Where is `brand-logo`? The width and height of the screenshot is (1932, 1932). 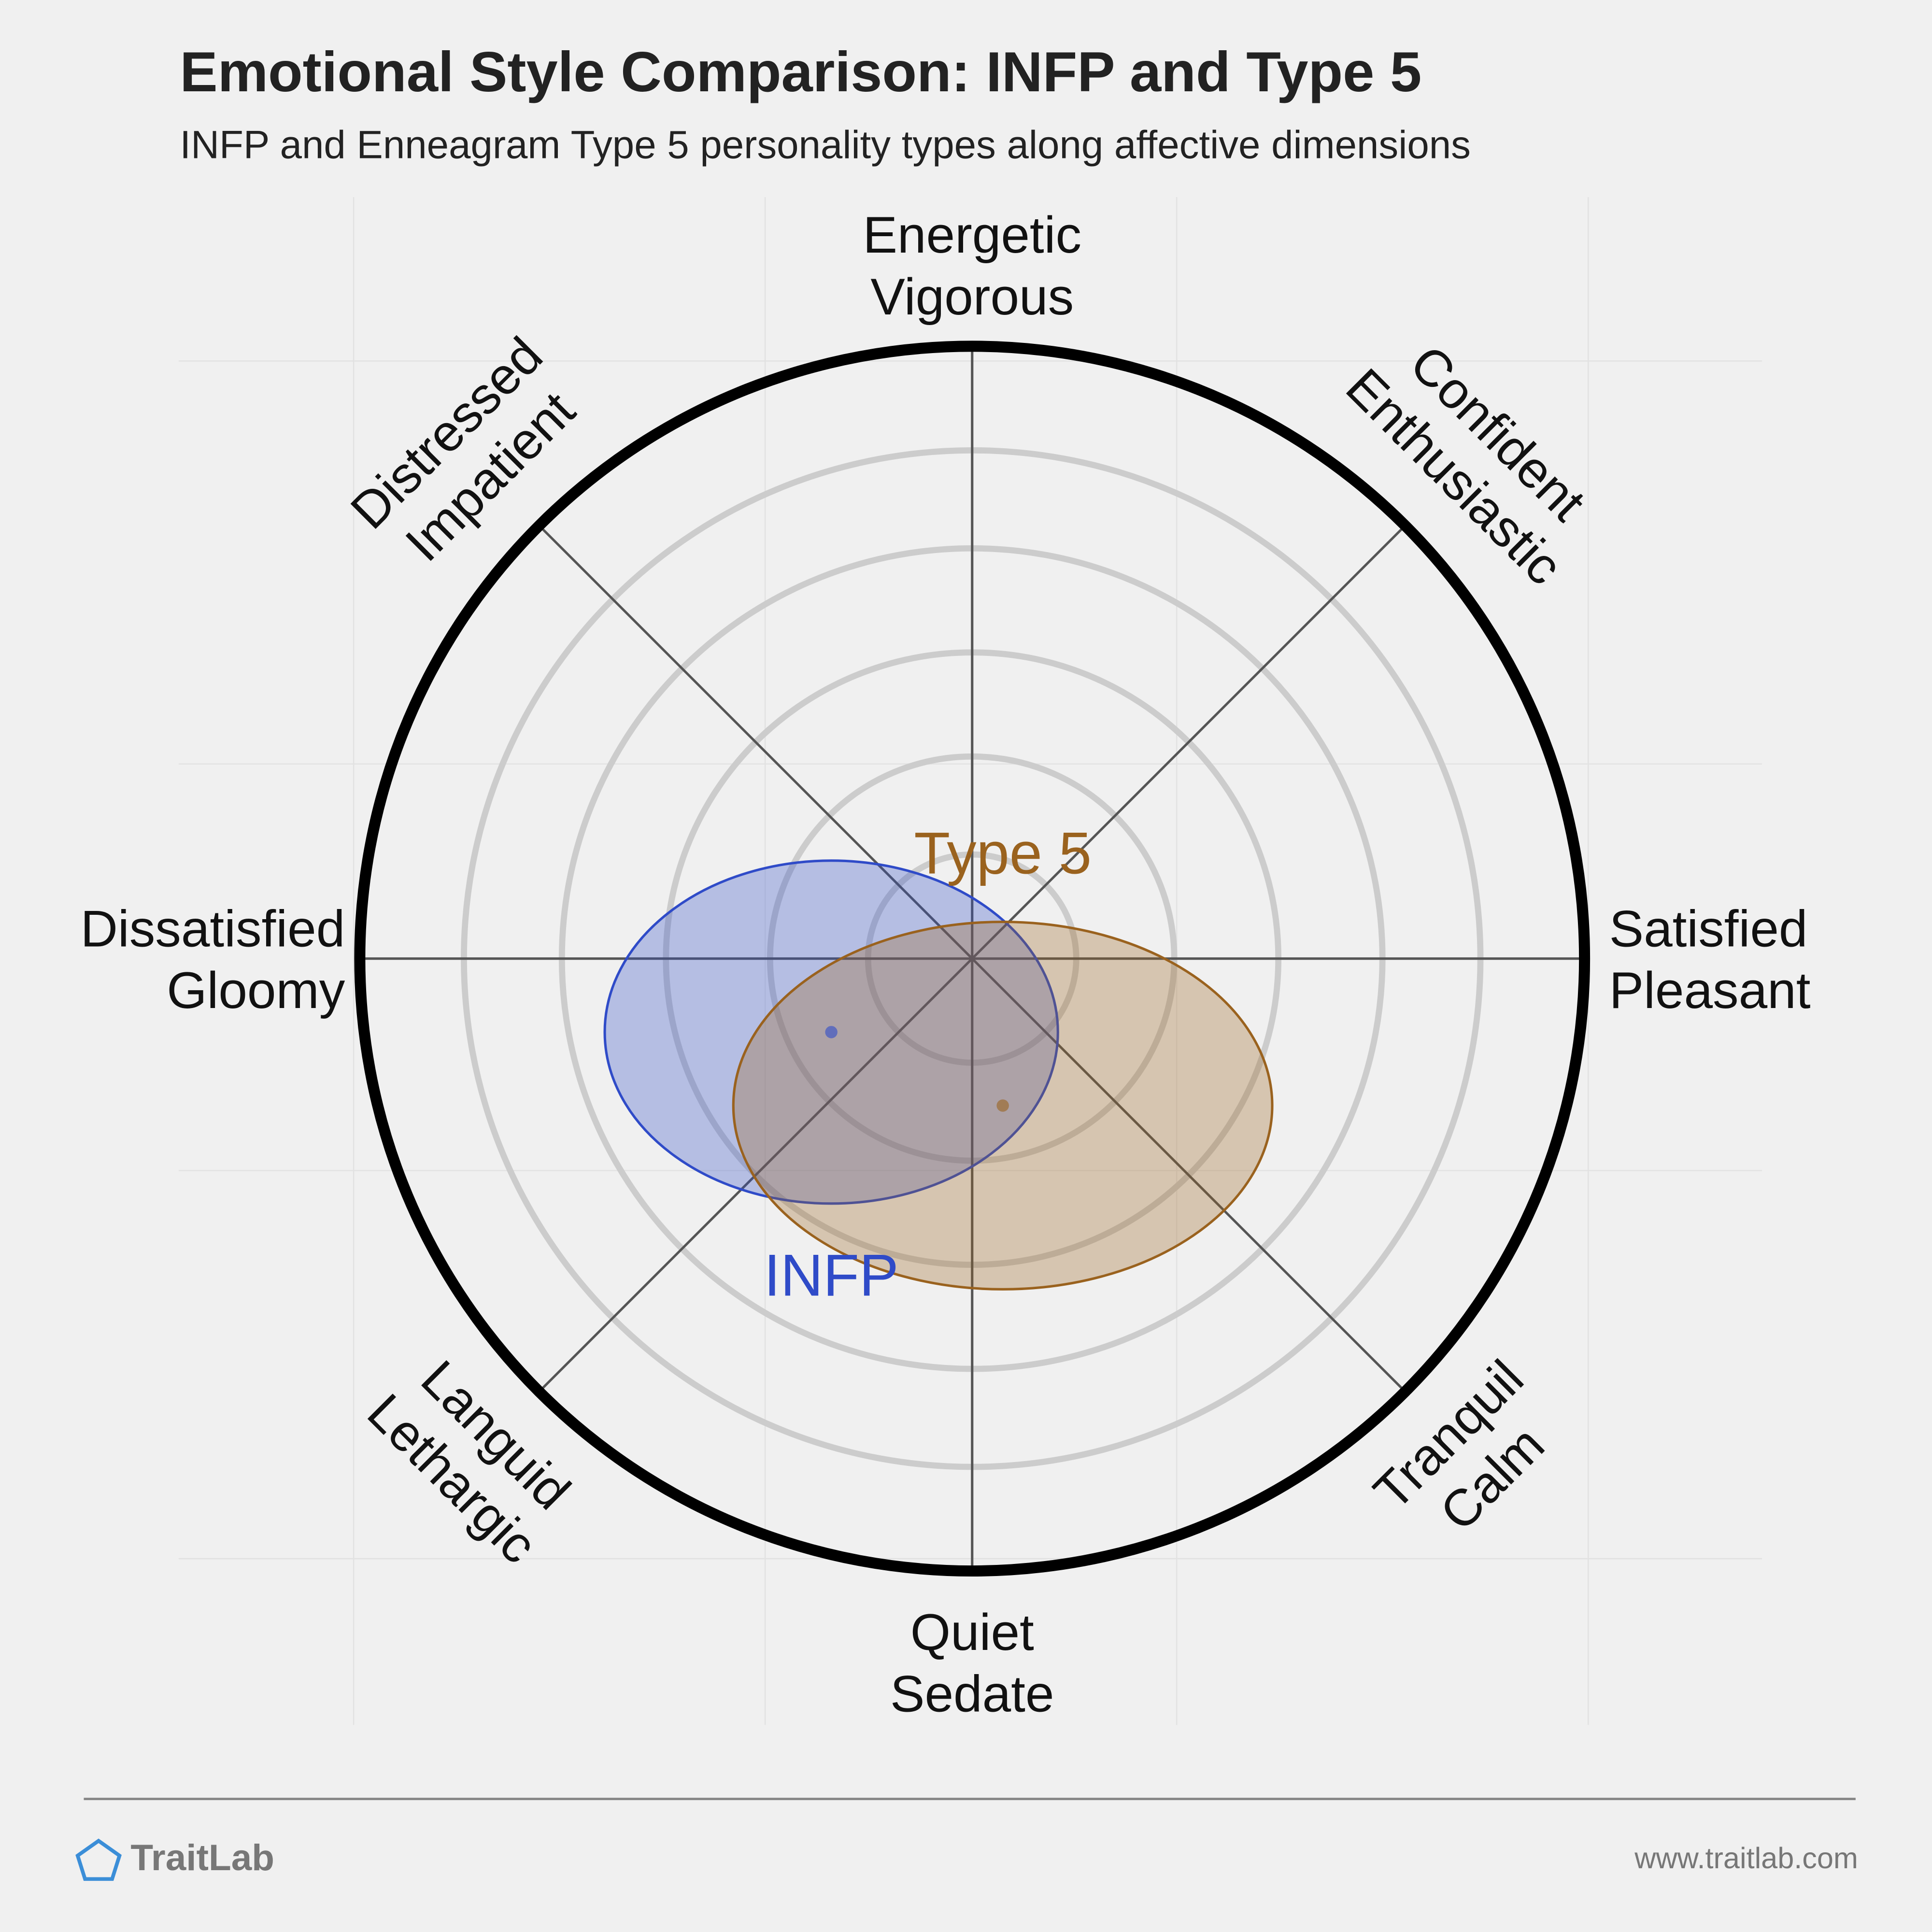
brand-logo is located at coordinates (98, 1859).